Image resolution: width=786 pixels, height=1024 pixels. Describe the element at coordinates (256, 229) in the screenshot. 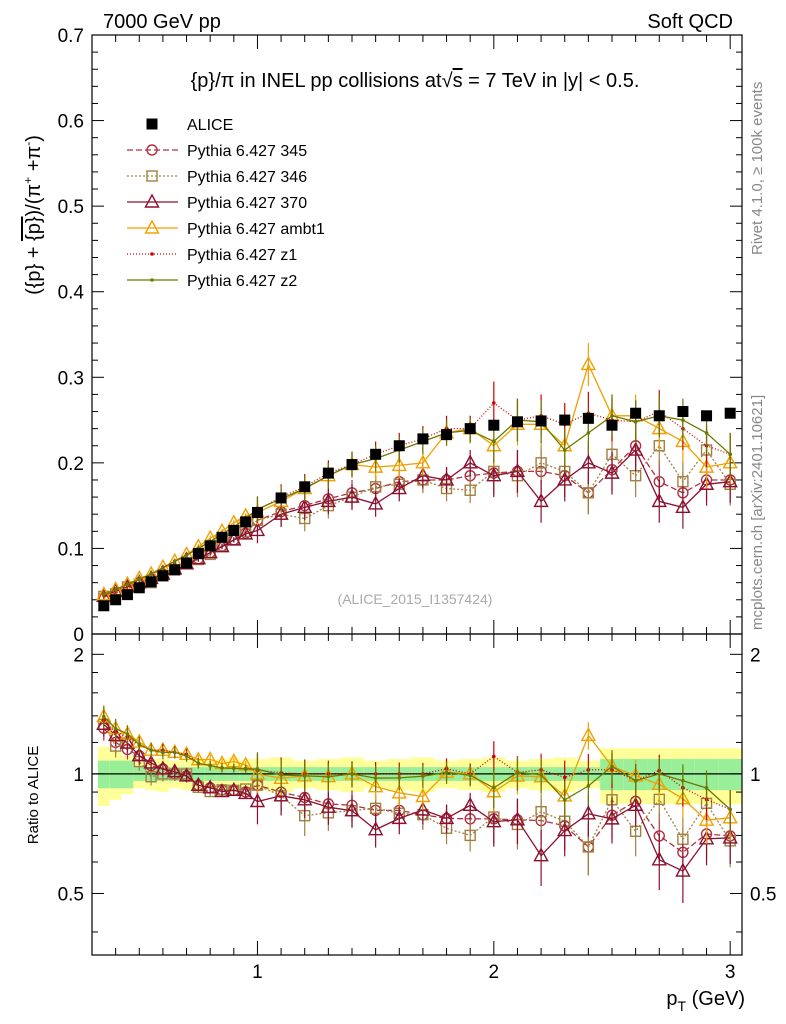

I see `legend-label: Pythia 6.427 ambt1` at that location.